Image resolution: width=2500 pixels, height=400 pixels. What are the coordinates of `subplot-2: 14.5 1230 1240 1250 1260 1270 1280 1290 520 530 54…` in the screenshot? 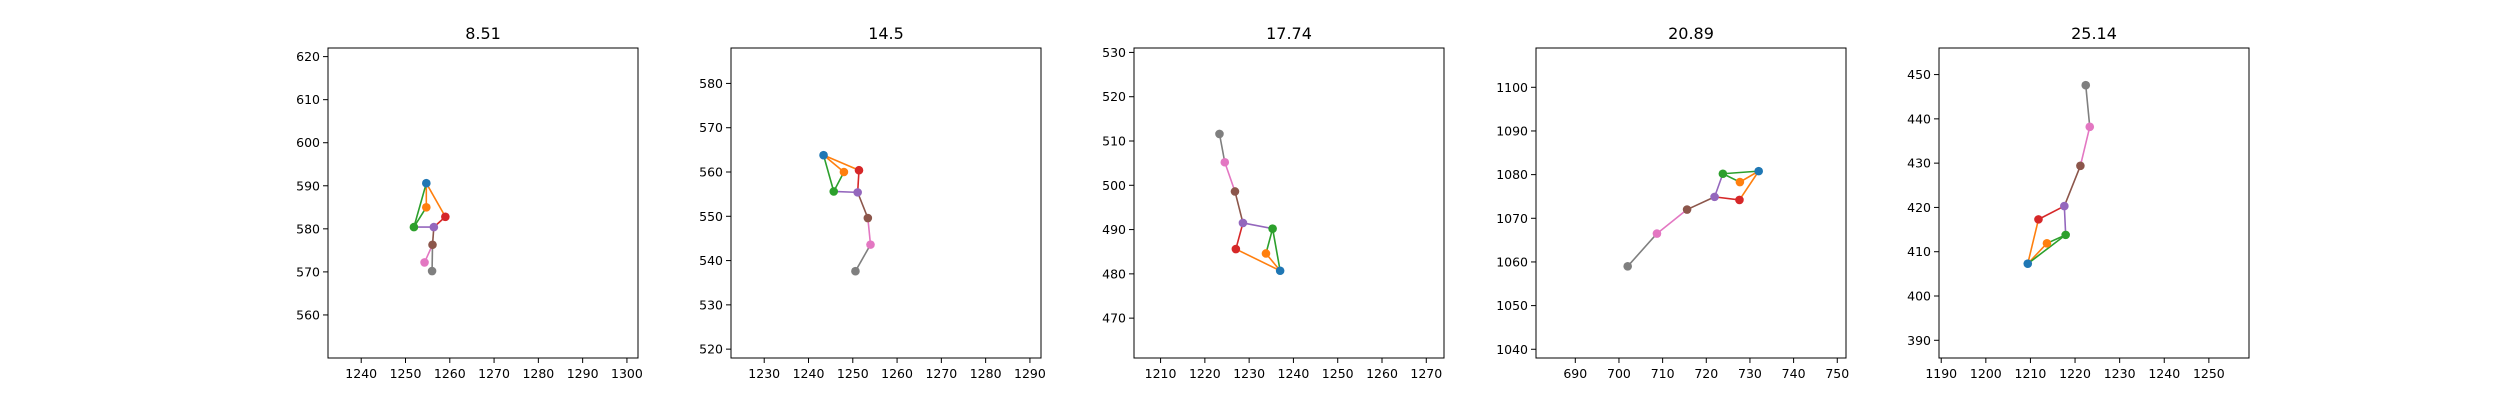 It's located at (872, 202).